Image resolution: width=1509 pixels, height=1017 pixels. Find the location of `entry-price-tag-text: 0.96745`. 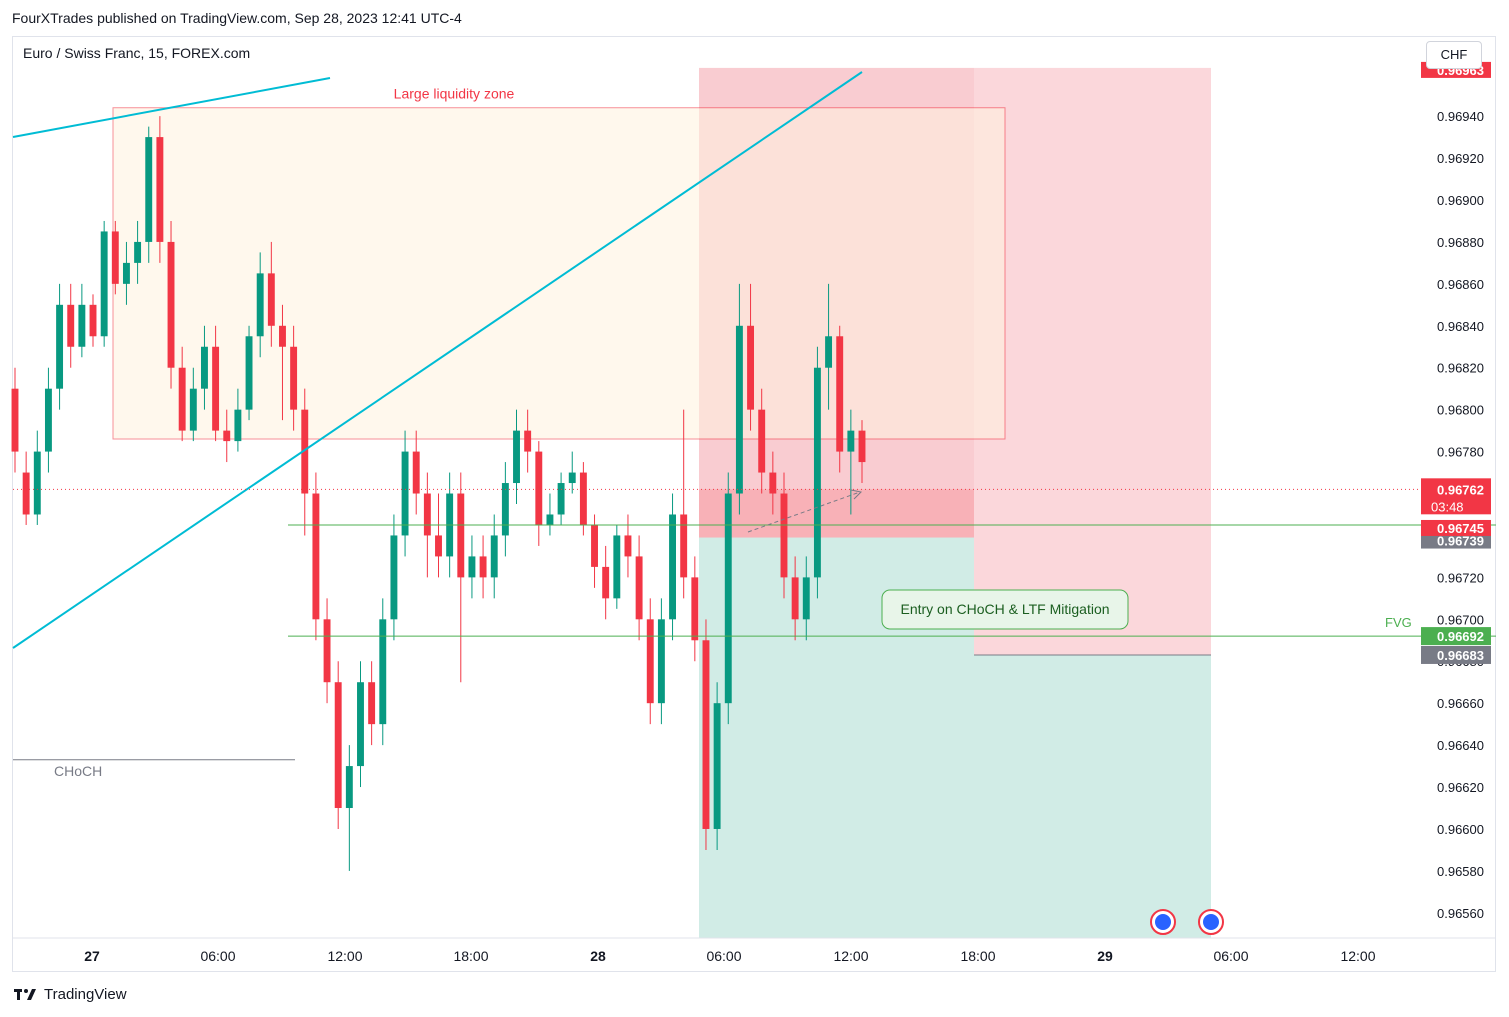

entry-price-tag-text: 0.96745 is located at coordinates (1460, 528).